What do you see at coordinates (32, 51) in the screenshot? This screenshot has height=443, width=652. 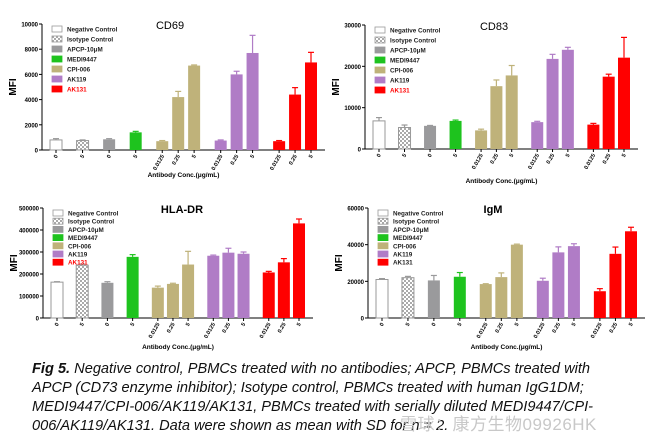 I see `y-tick-label: 8000` at bounding box center [32, 51].